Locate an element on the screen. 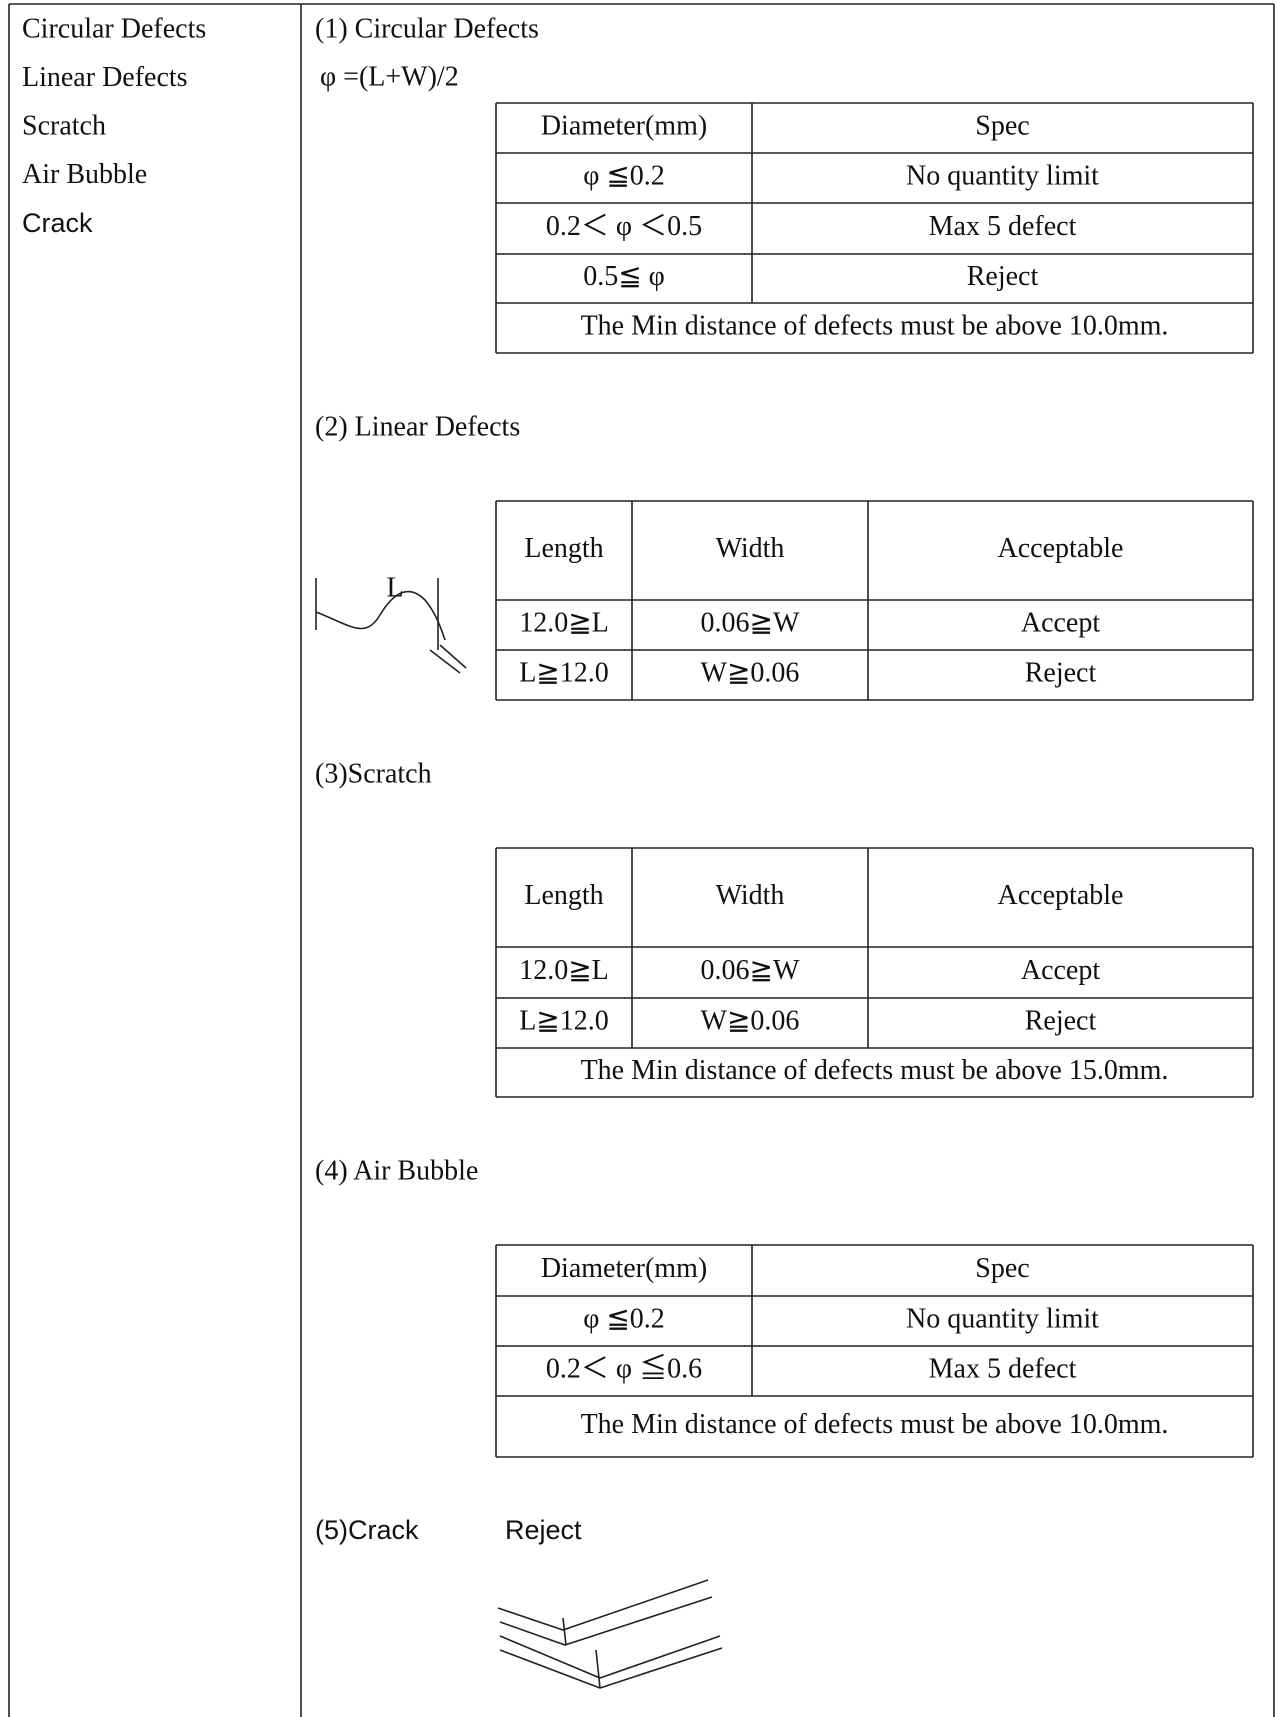 The image size is (1275, 1717). crack-figure is located at coordinates (610, 1634).